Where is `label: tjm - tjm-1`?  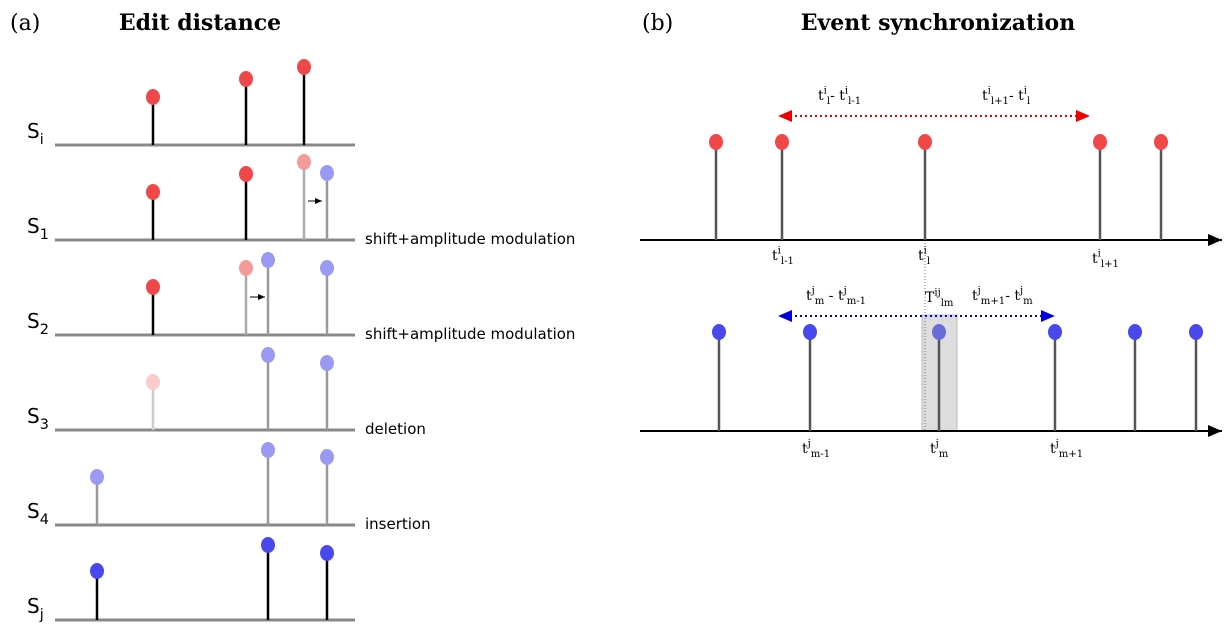
label: tjm - tjm-1 is located at coordinates (836, 297).